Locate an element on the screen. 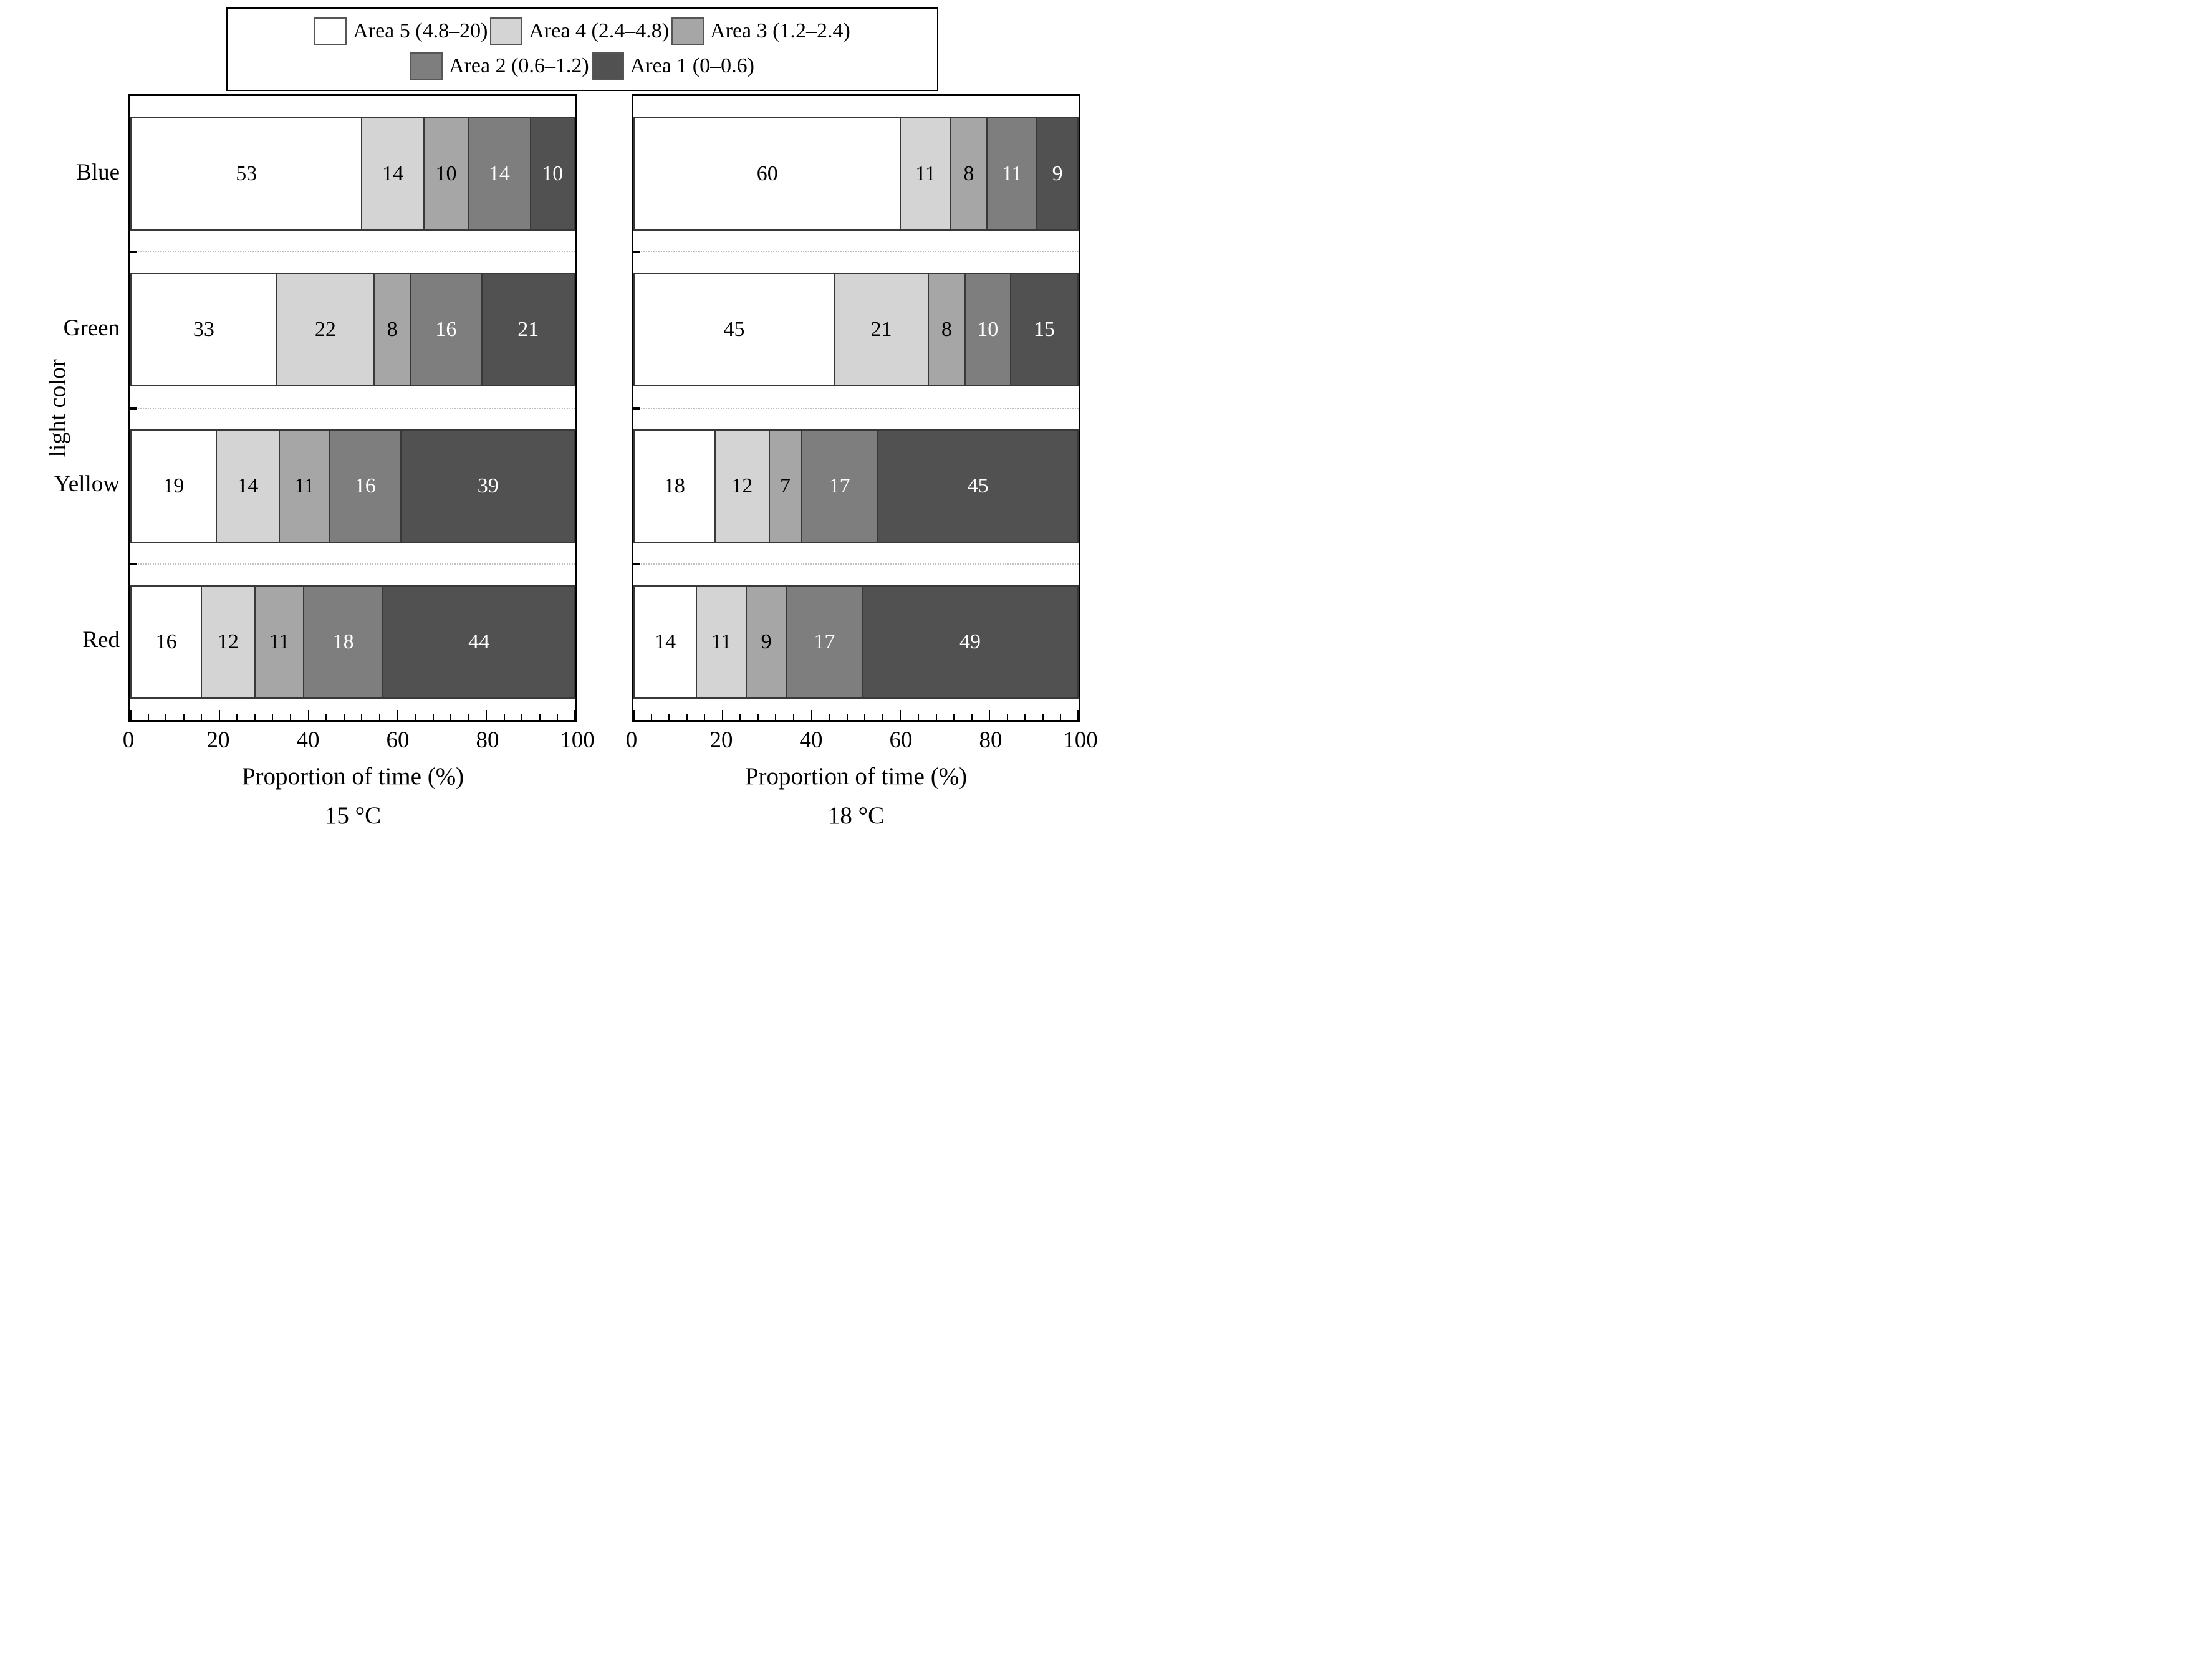  bar-segment: 44 is located at coordinates (478, 642).